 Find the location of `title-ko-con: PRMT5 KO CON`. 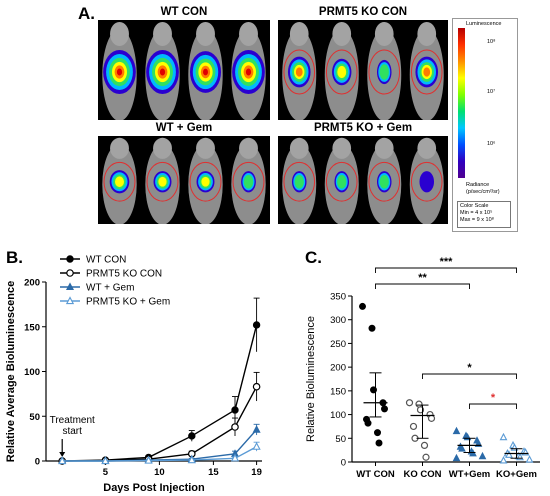

title-ko-con: PRMT5 KO CON is located at coordinates (363, 12).